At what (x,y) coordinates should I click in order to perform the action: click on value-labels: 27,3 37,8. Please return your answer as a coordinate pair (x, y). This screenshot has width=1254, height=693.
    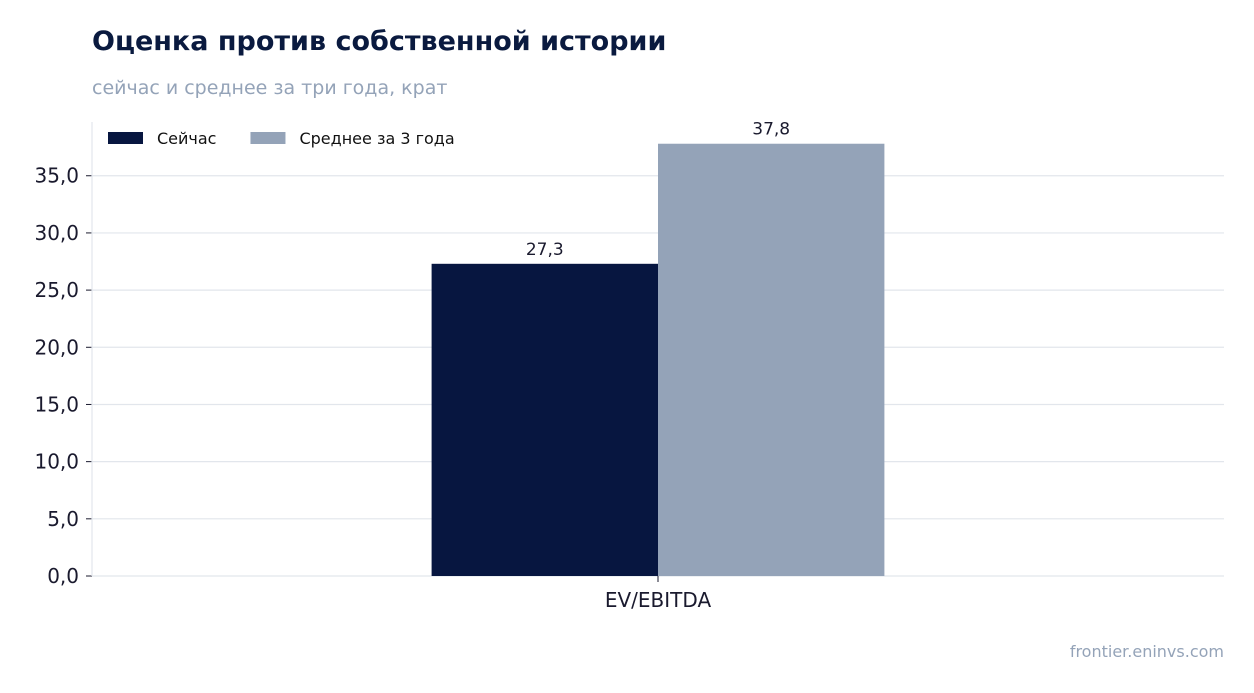
    Looking at the image, I should click on (658, 190).